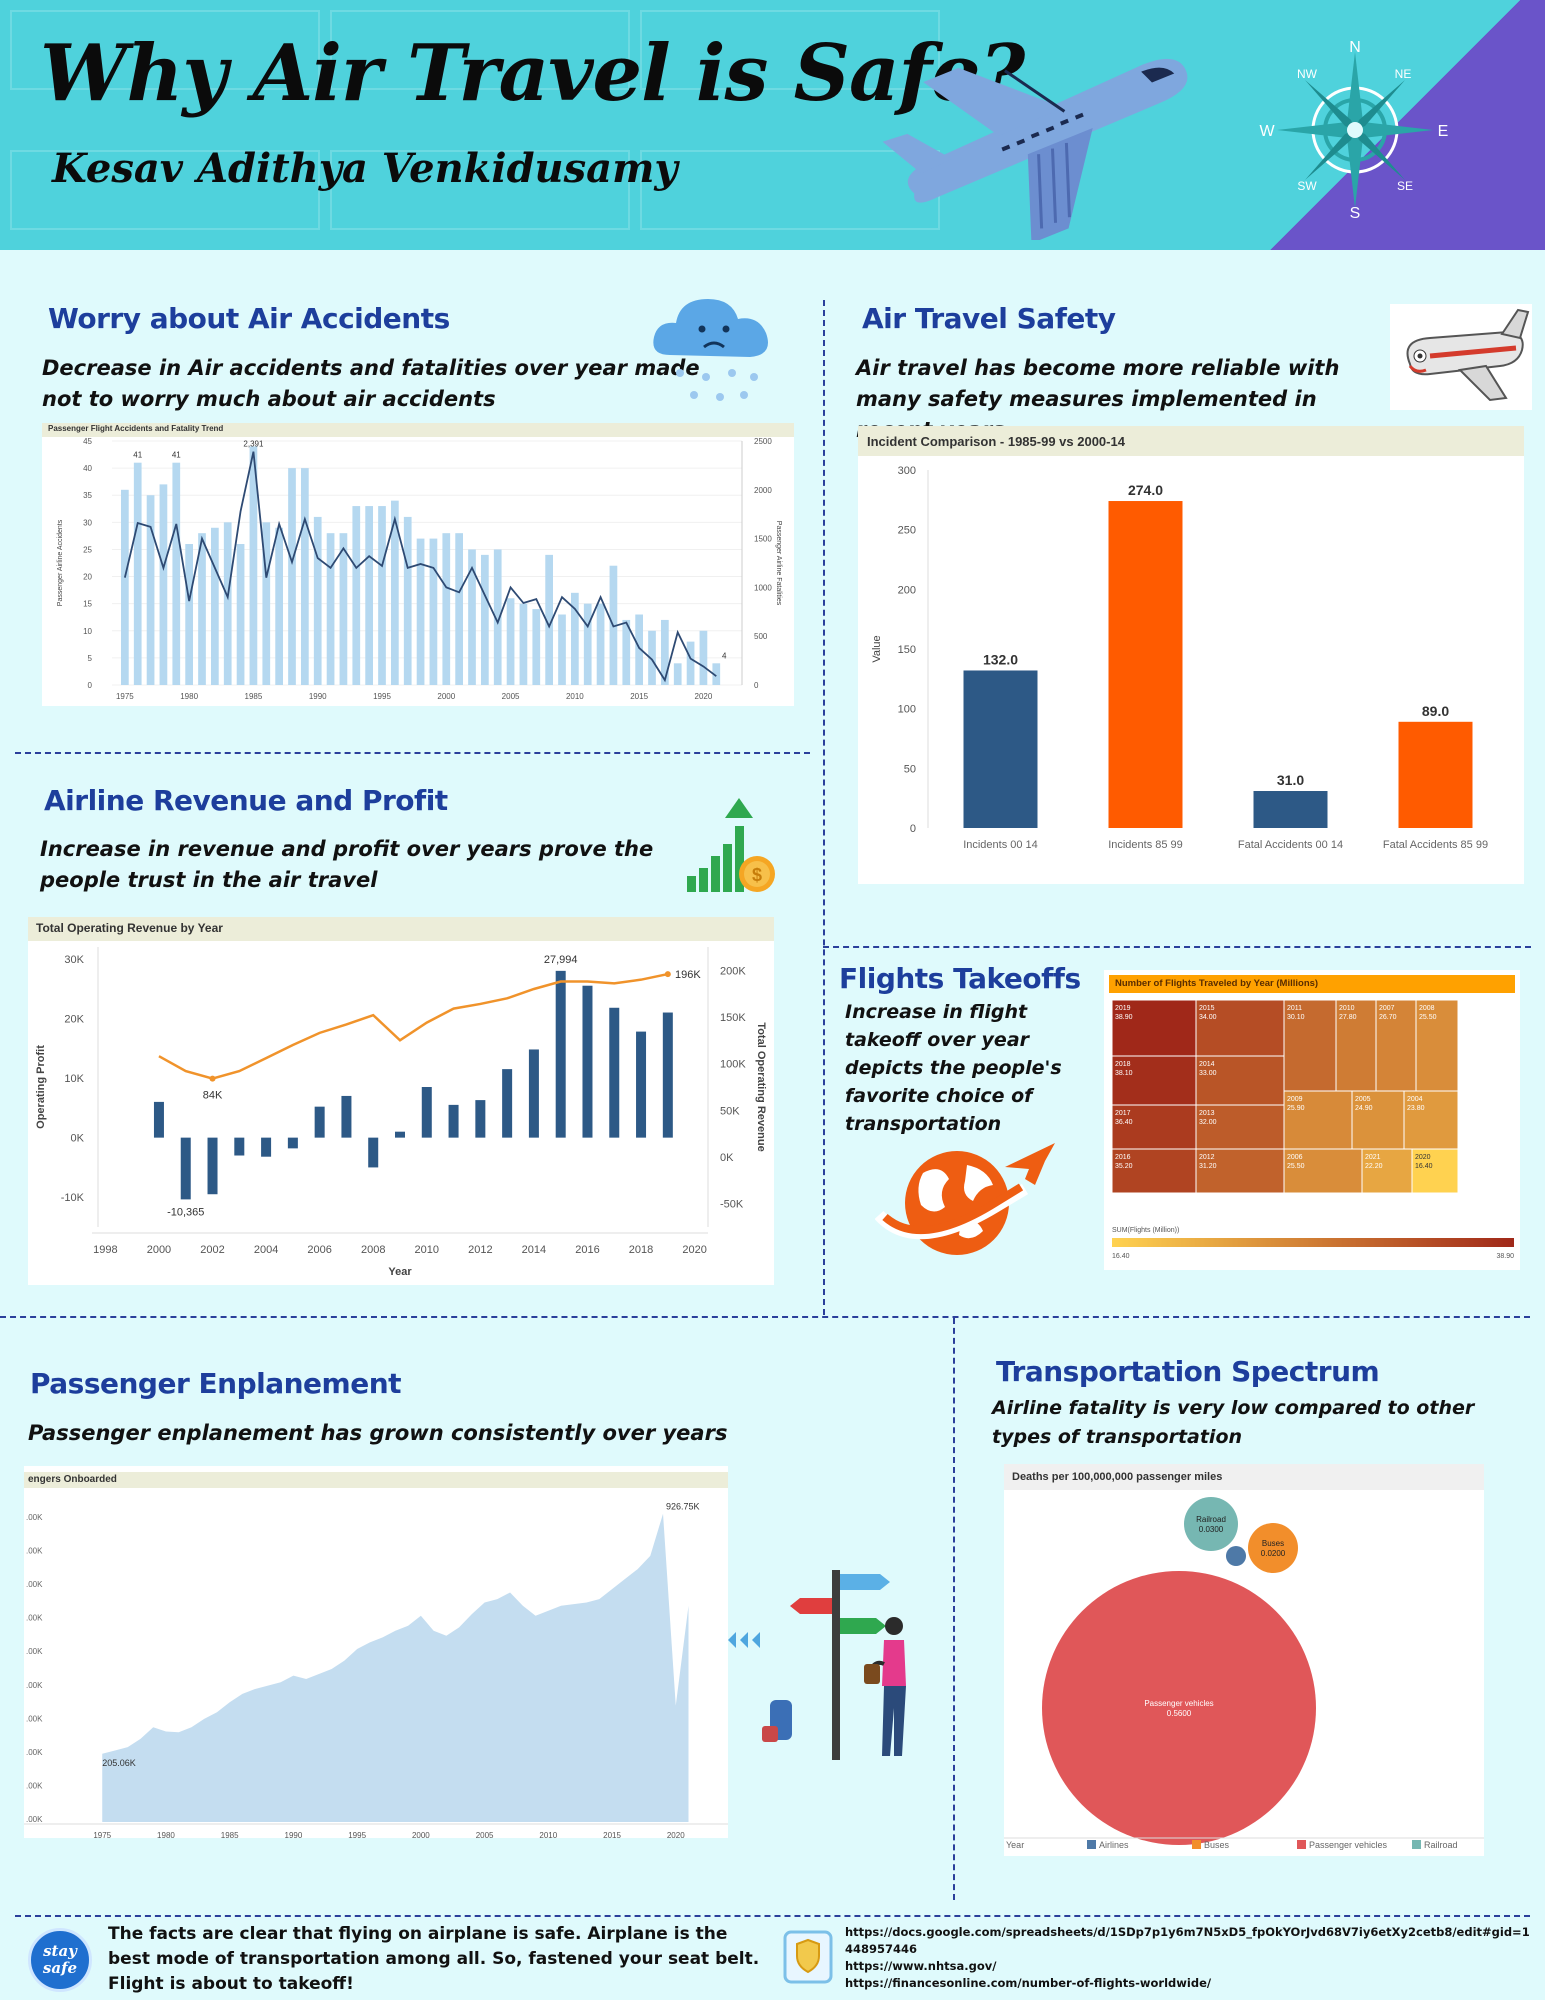  Describe the element at coordinates (1179, 1713) in the screenshot. I see `bubble-value-label: 0.5600` at that location.